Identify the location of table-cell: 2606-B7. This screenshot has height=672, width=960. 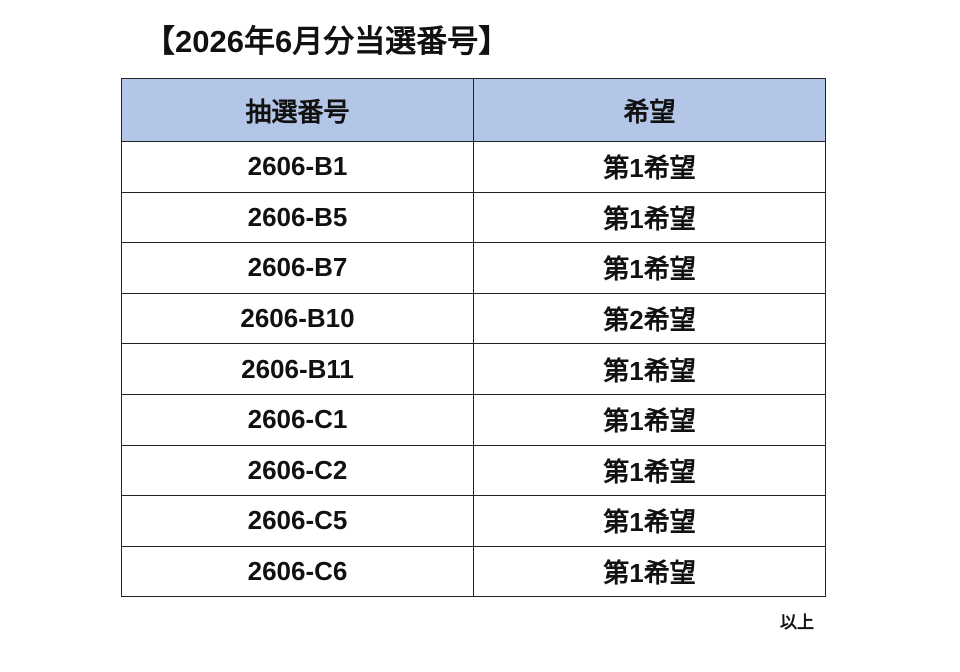
(297, 268).